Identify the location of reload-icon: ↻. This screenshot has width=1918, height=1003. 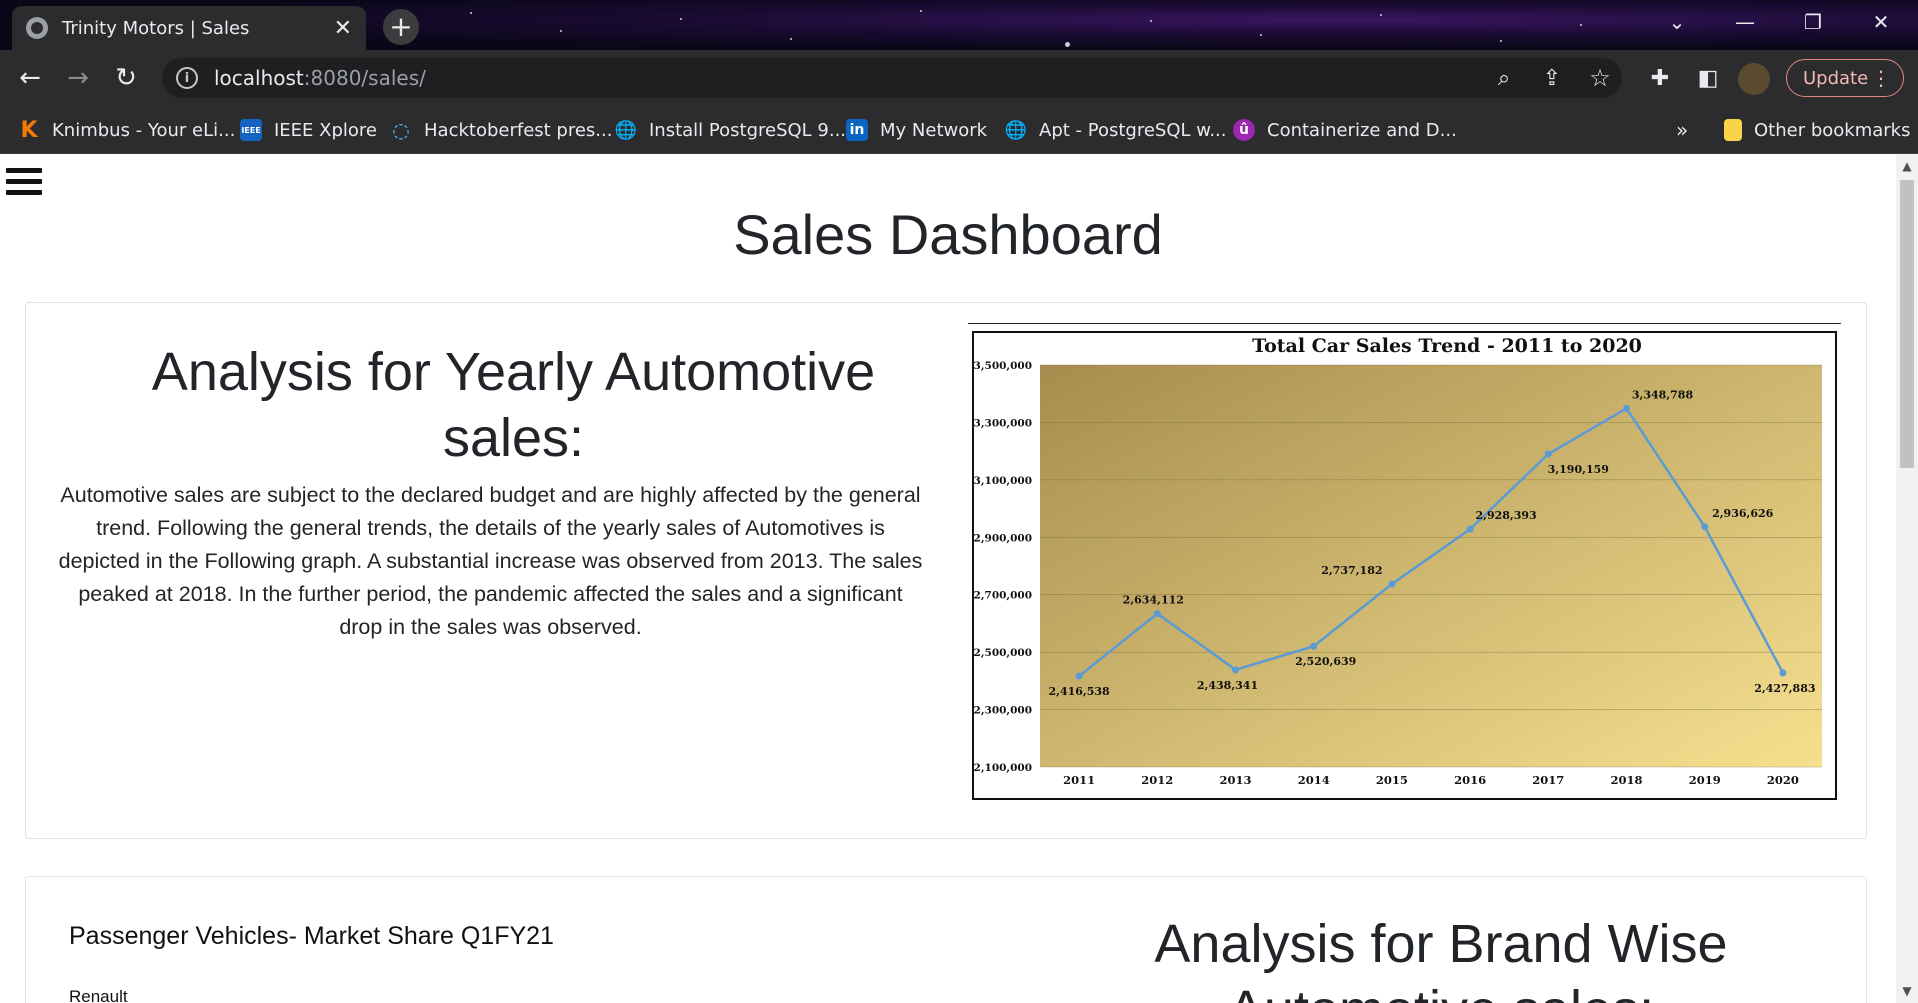
(126, 78).